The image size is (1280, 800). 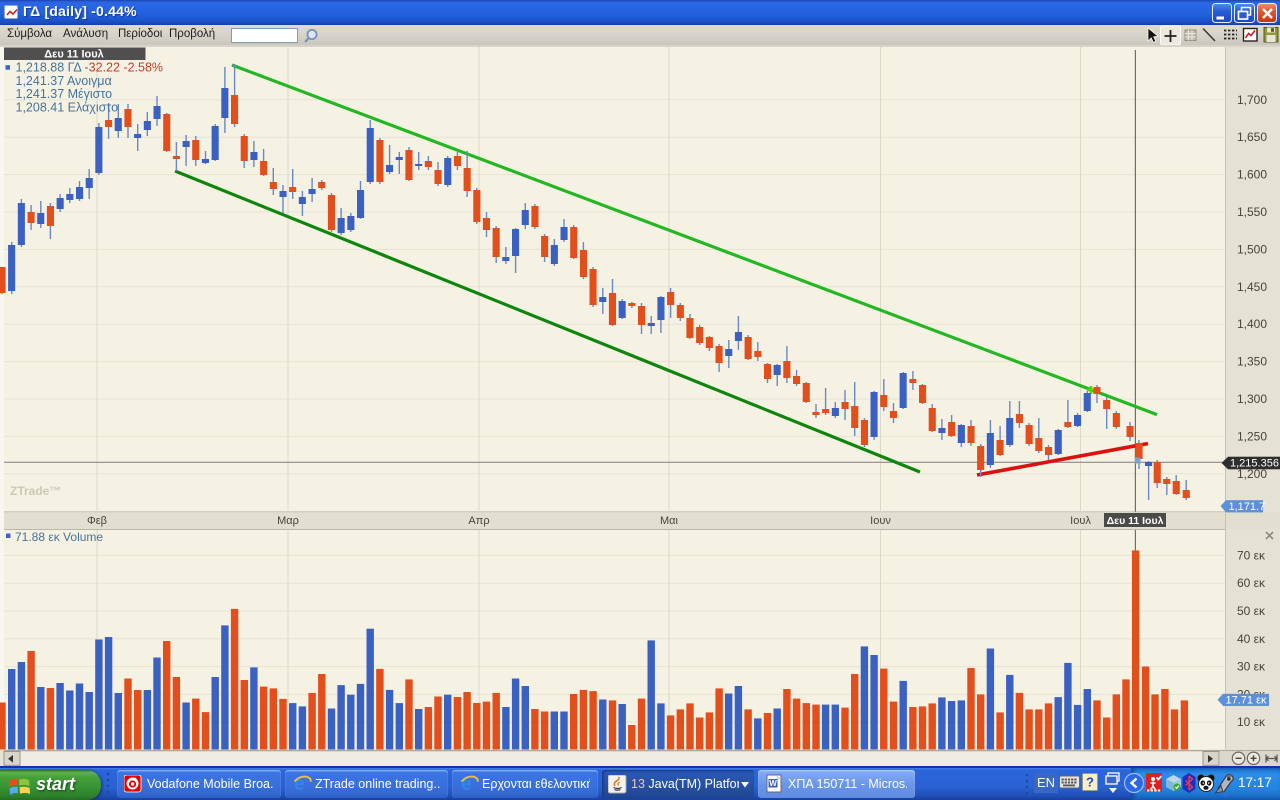 What do you see at coordinates (1252, 399) in the screenshot?
I see `svg-text: 1,300` at bounding box center [1252, 399].